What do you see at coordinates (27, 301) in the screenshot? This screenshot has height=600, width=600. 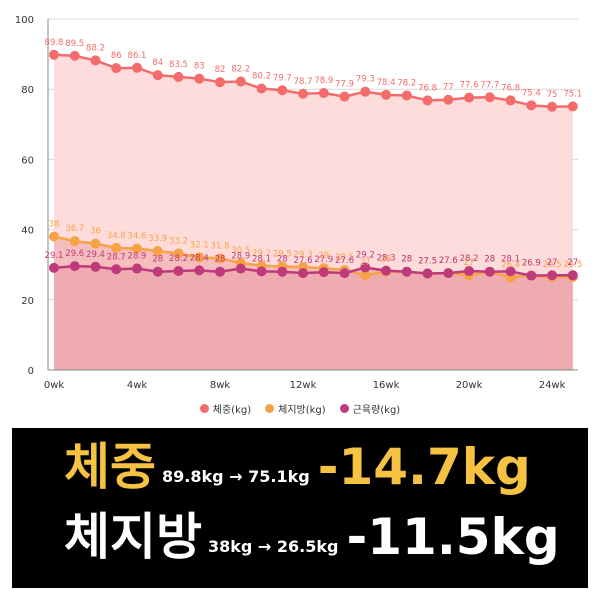 I see `y-tick-label: 20` at bounding box center [27, 301].